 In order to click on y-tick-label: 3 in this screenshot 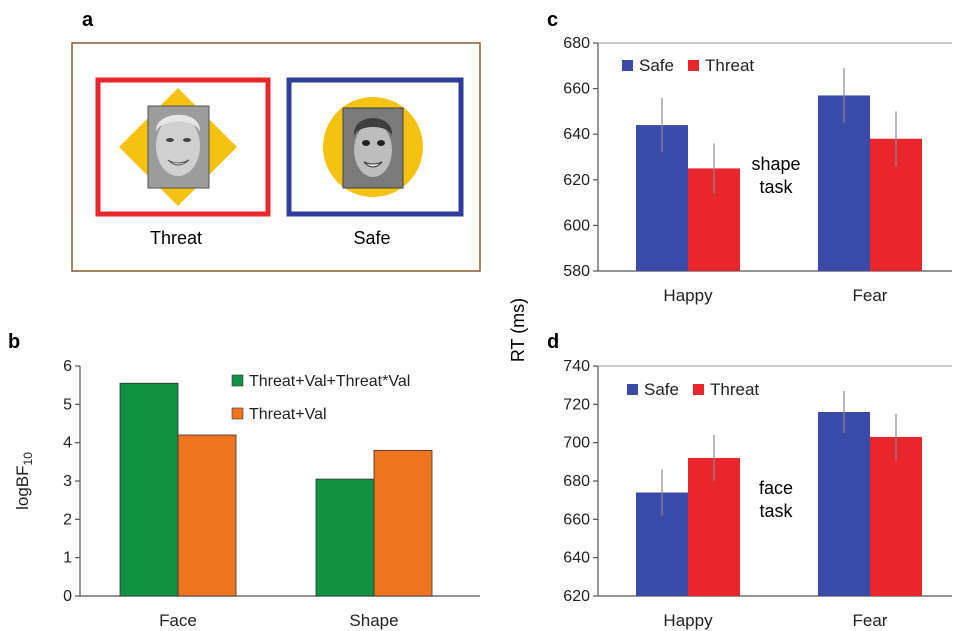, I will do `click(67, 481)`.